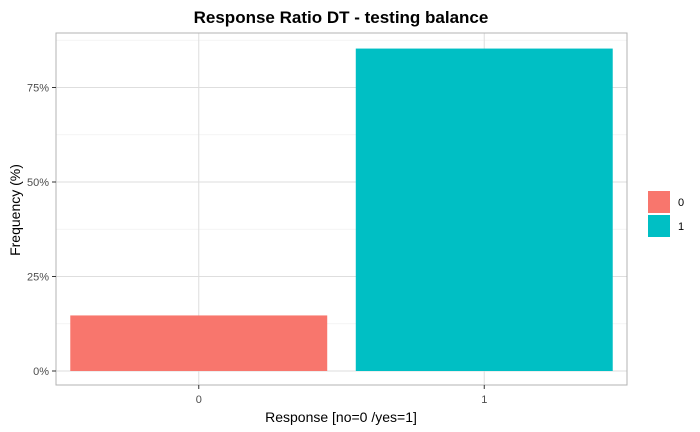 This screenshot has height=432, width=700. What do you see at coordinates (38, 278) in the screenshot?
I see `y-tick-label: 25%` at bounding box center [38, 278].